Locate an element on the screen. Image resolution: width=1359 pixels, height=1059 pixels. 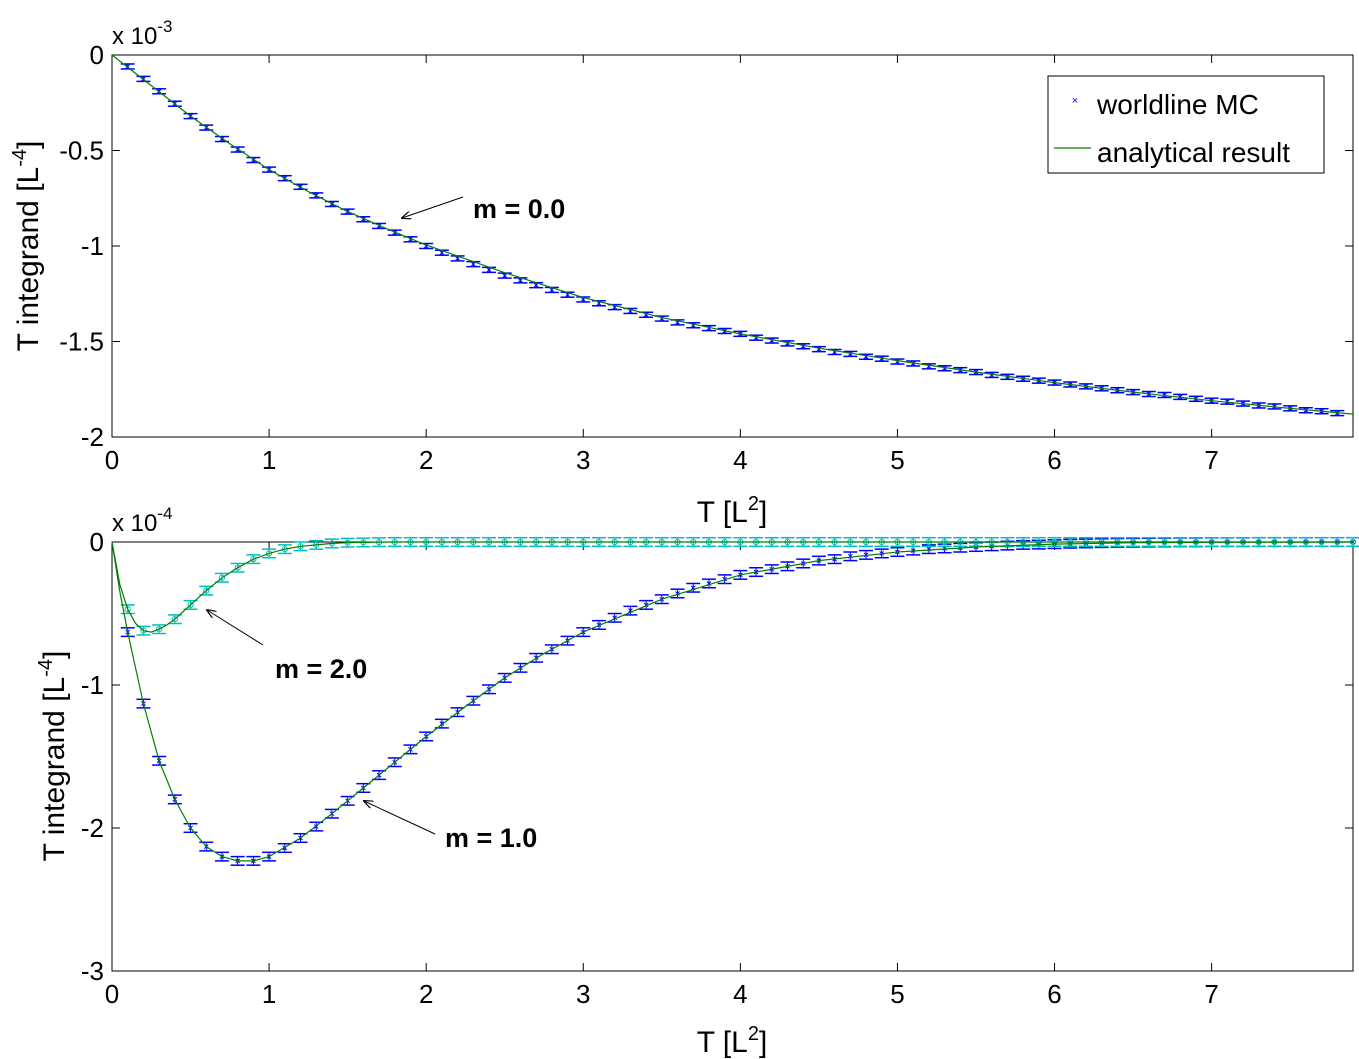
annotation-m2: m = 2.0 is located at coordinates (287, 647).